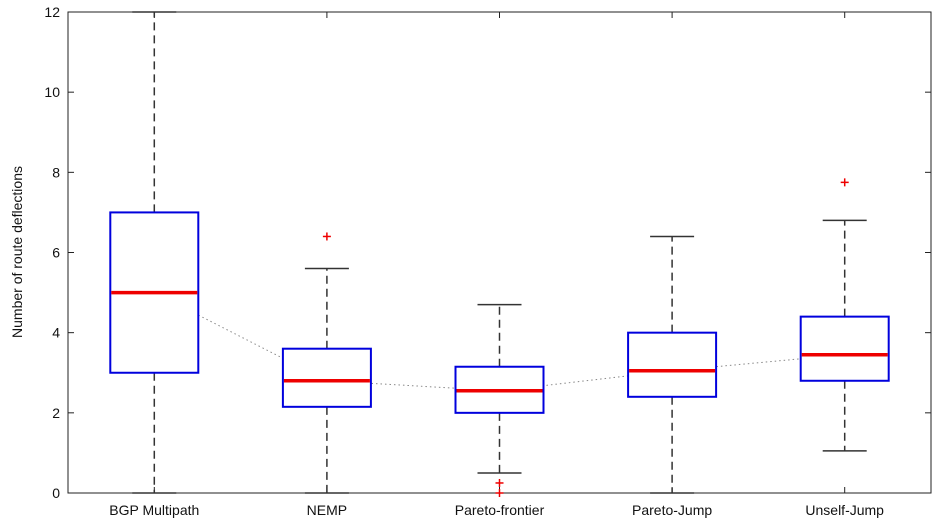 The image size is (942, 523). What do you see at coordinates (500, 510) in the screenshot?
I see `x-tick-label: Pareto-frontier` at bounding box center [500, 510].